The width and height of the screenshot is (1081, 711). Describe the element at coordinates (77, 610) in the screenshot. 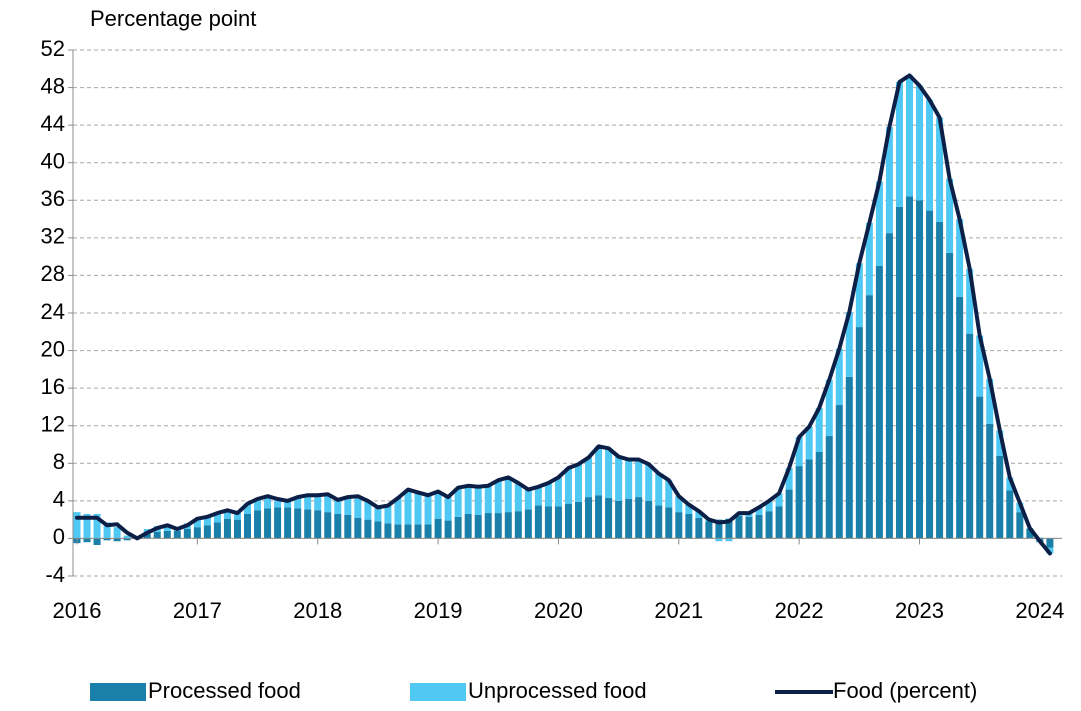

I see `x-tick-label: 2016` at that location.